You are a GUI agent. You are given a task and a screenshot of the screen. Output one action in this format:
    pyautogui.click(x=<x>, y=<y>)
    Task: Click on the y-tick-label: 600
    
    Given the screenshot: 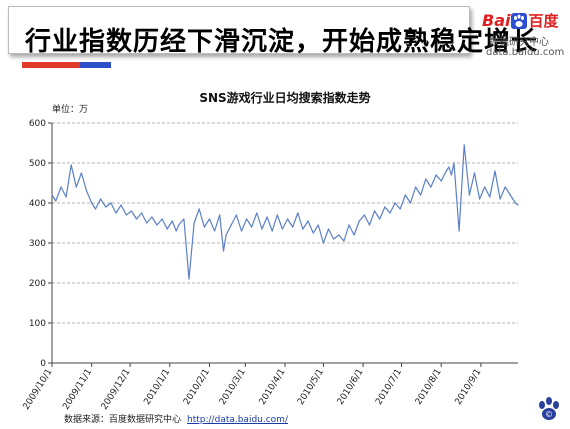 What is the action you would take?
    pyautogui.click(x=37, y=124)
    